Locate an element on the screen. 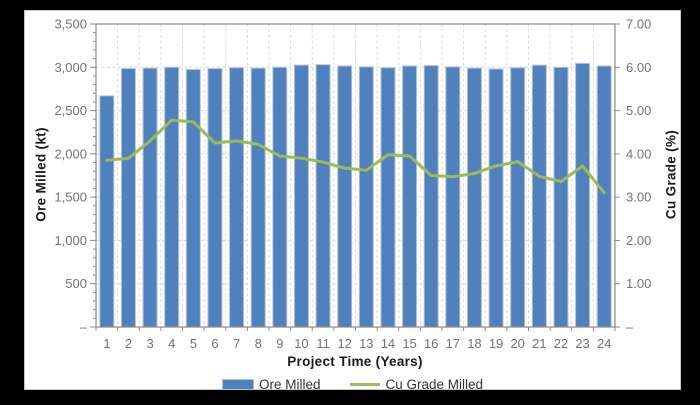 This screenshot has height=405, width=700. x-tick-label: 4 is located at coordinates (171, 343).